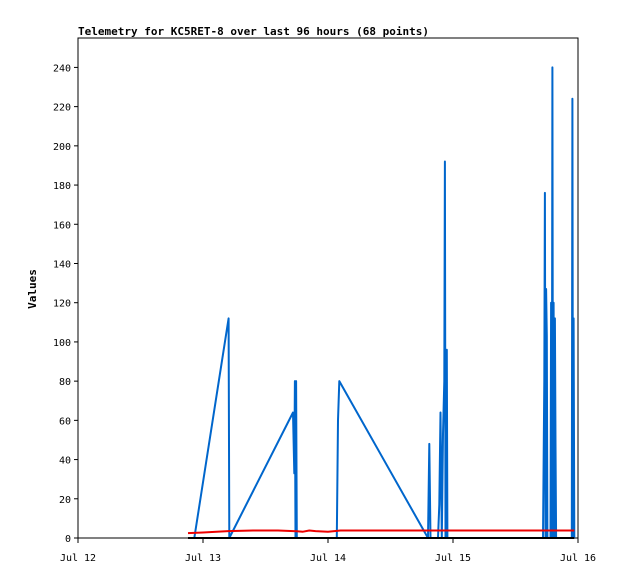 The width and height of the screenshot is (618, 579). What do you see at coordinates (62, 225) in the screenshot?
I see `y-tick-label: 160` at bounding box center [62, 225].